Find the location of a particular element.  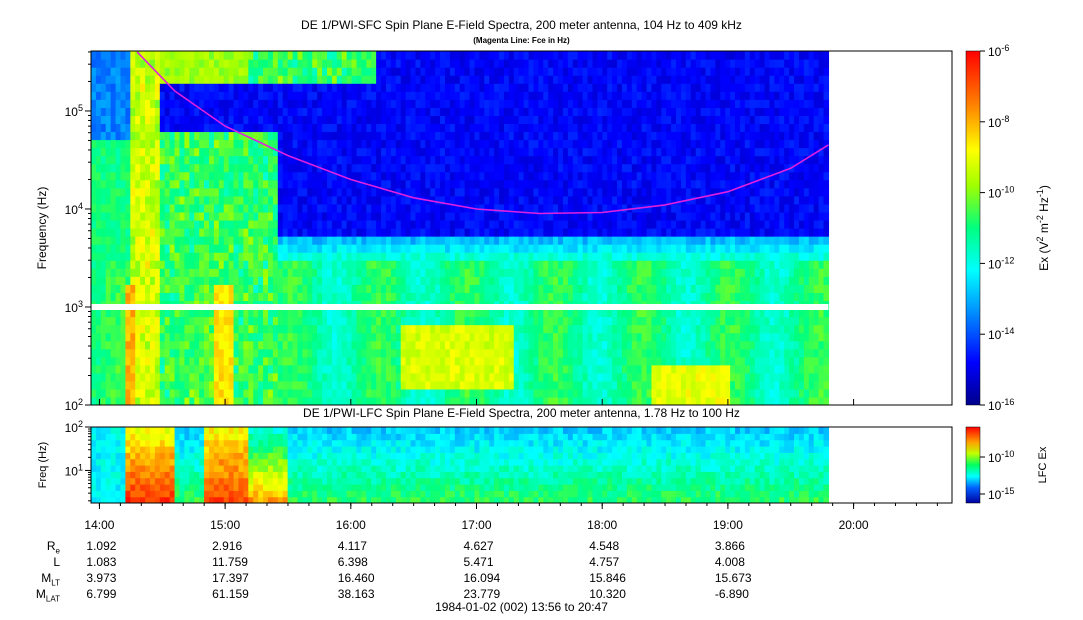

lfc-plot-frame is located at coordinates (521, 465).